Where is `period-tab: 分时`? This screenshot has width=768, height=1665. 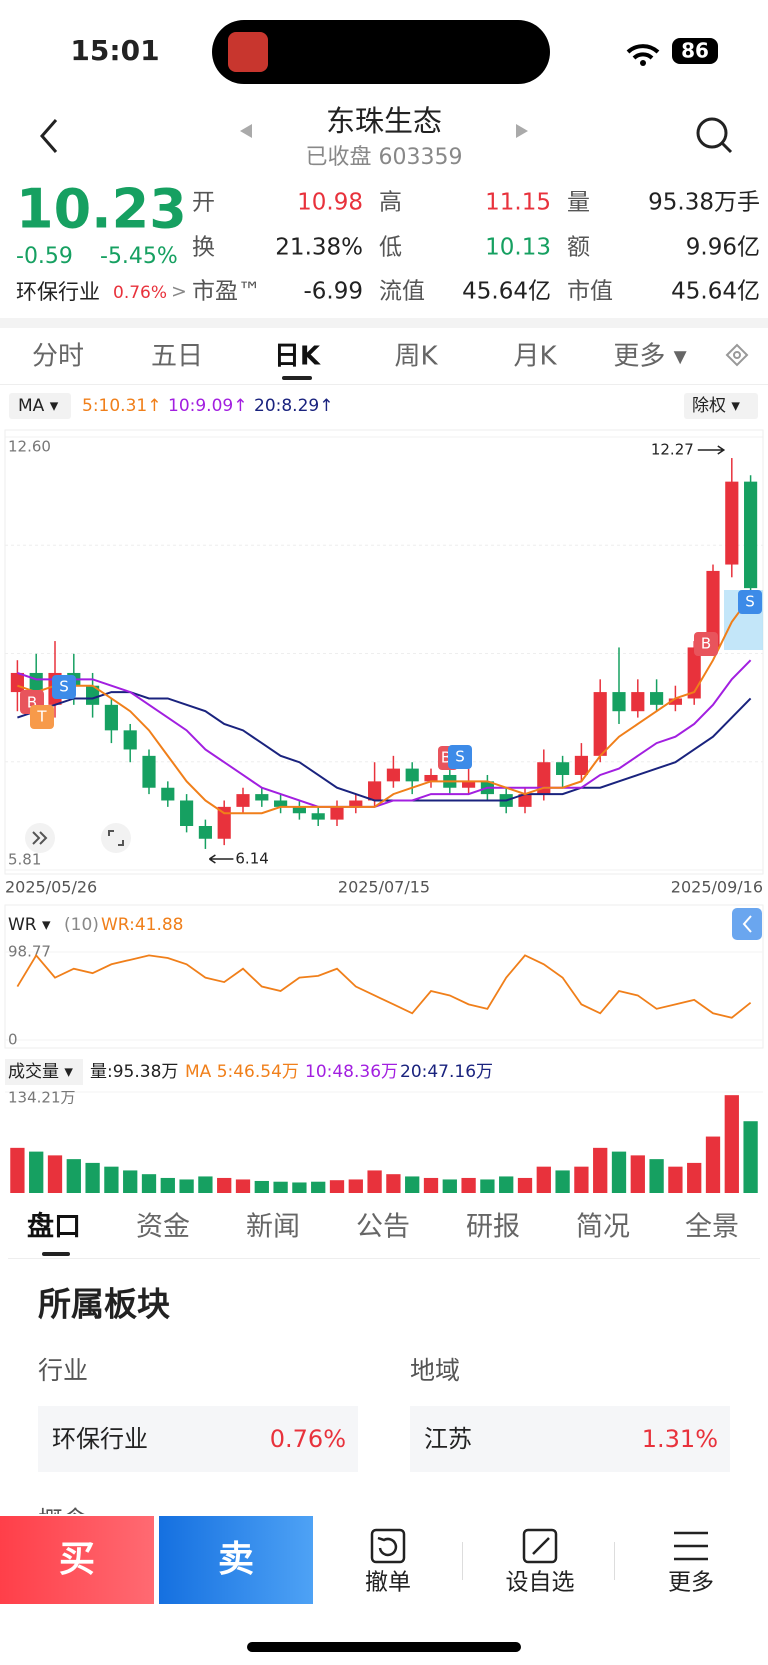
period-tab: 分时 is located at coordinates (58, 357).